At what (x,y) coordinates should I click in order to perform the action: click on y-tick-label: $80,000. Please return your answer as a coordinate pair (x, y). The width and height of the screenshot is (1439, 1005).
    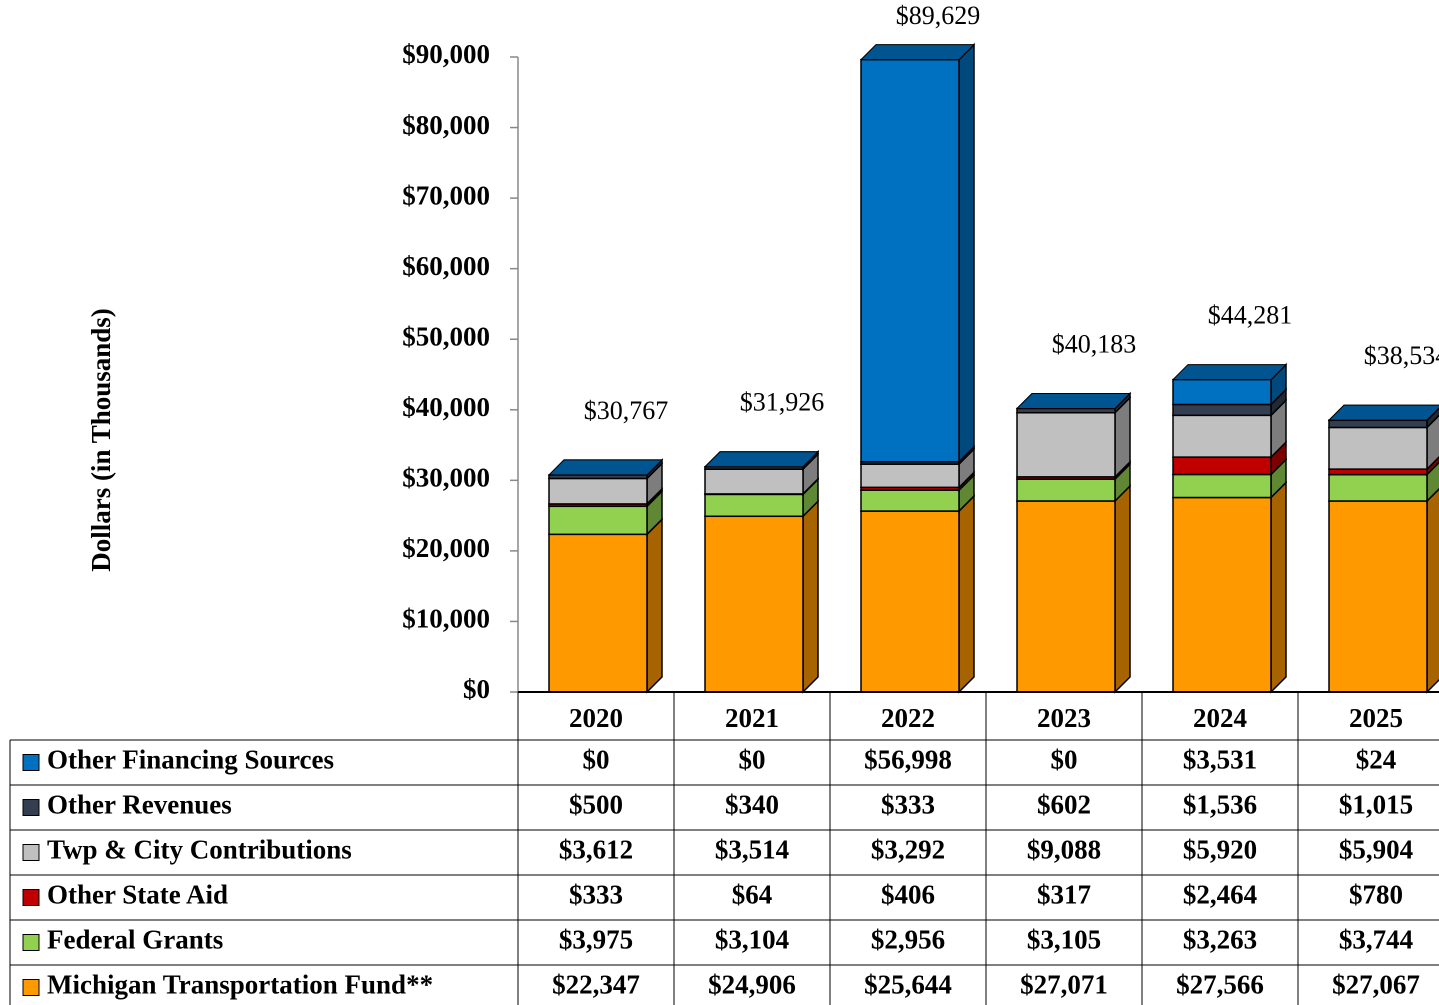
    Looking at the image, I should click on (446, 125).